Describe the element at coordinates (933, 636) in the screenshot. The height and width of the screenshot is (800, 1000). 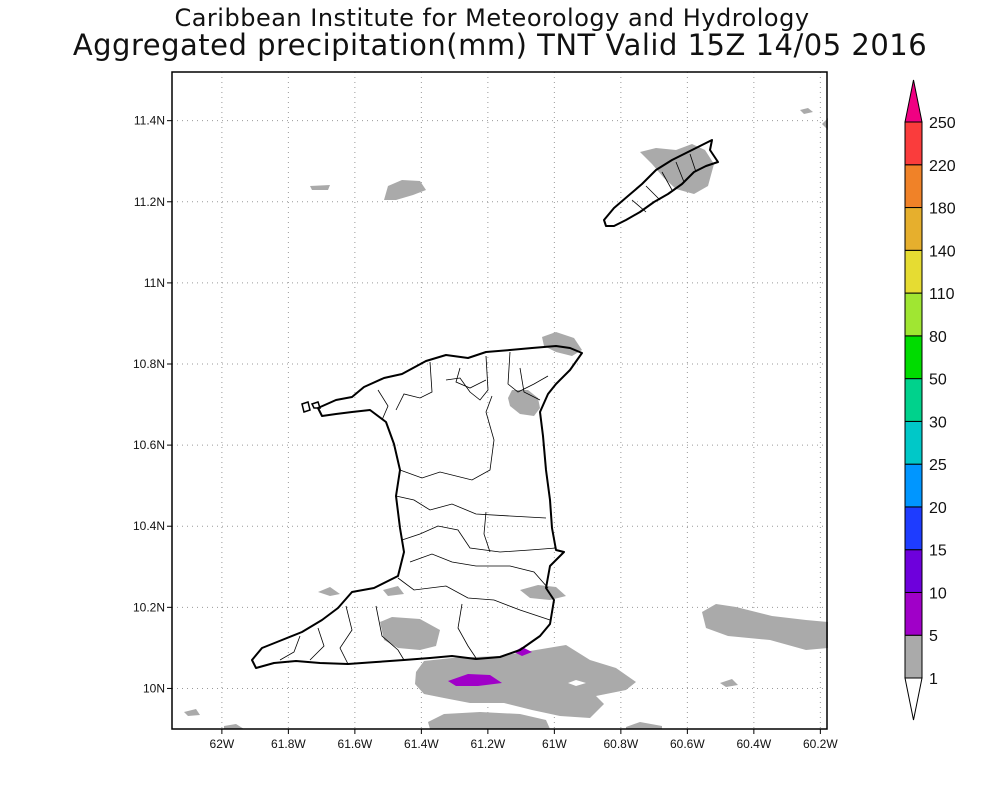
I see `colorbar-label: 5` at that location.